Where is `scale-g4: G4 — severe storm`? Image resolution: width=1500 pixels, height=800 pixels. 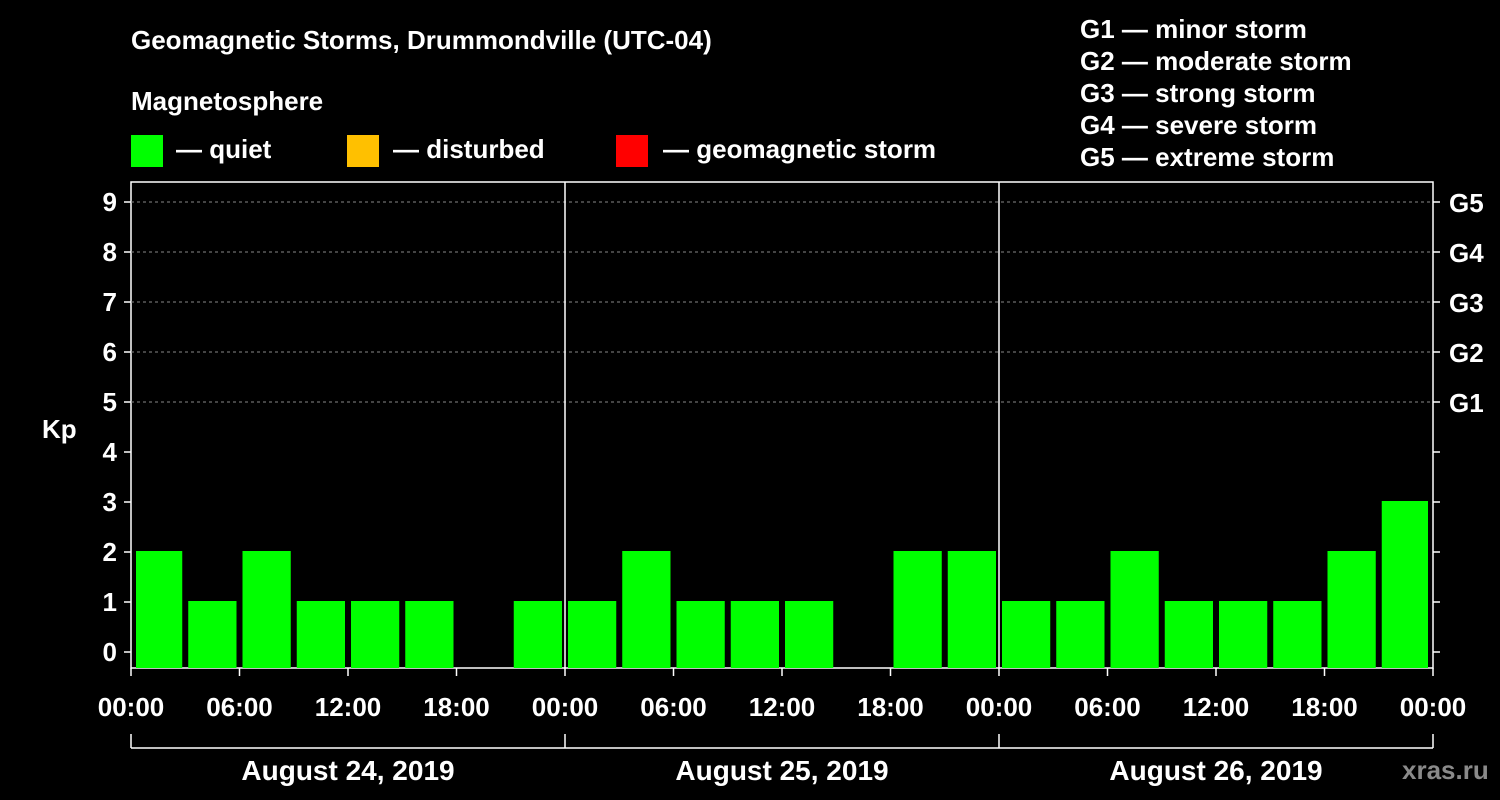 scale-g4: G4 — severe storm is located at coordinates (1199, 125).